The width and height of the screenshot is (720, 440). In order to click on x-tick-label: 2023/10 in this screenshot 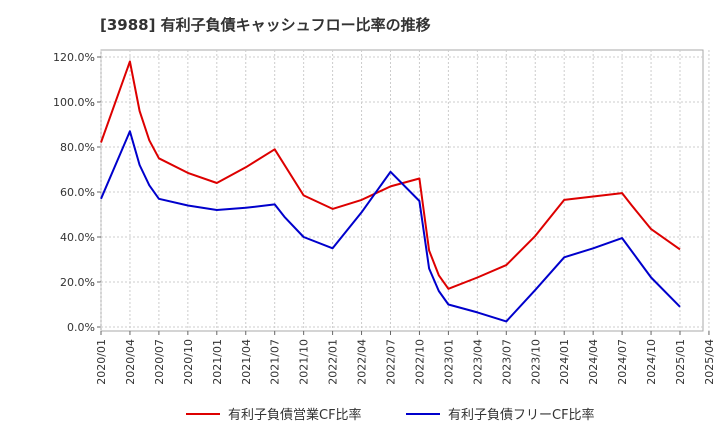, I will do `click(535, 362)`.